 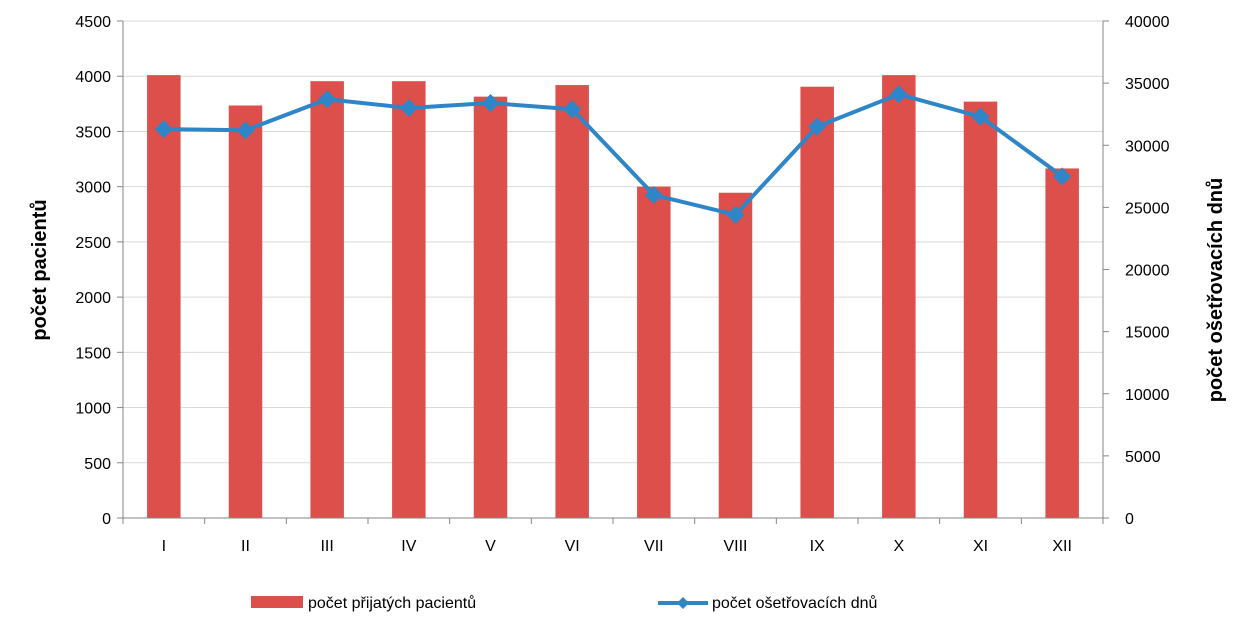 What do you see at coordinates (408, 546) in the screenshot?
I see `x-tick-label: IV` at bounding box center [408, 546].